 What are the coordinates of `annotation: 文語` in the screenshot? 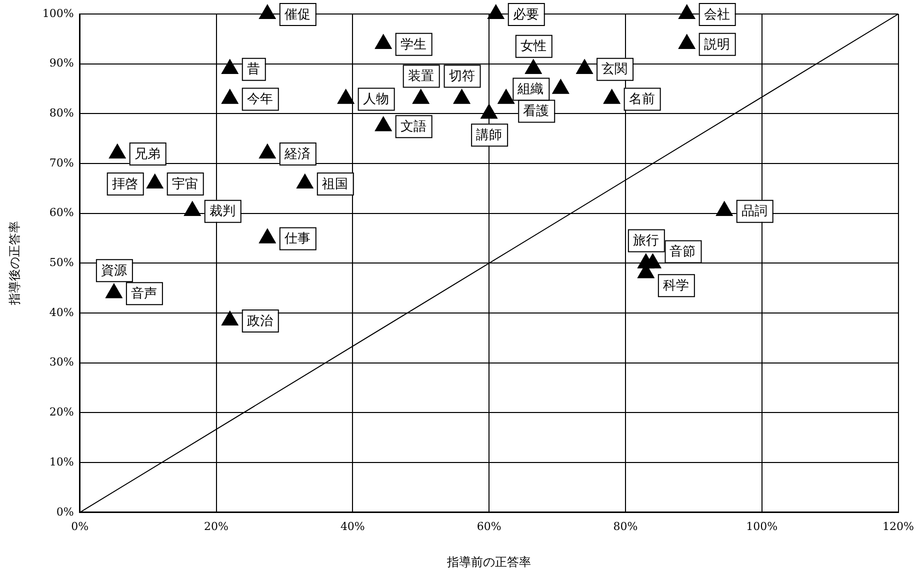 It's located at (413, 127).